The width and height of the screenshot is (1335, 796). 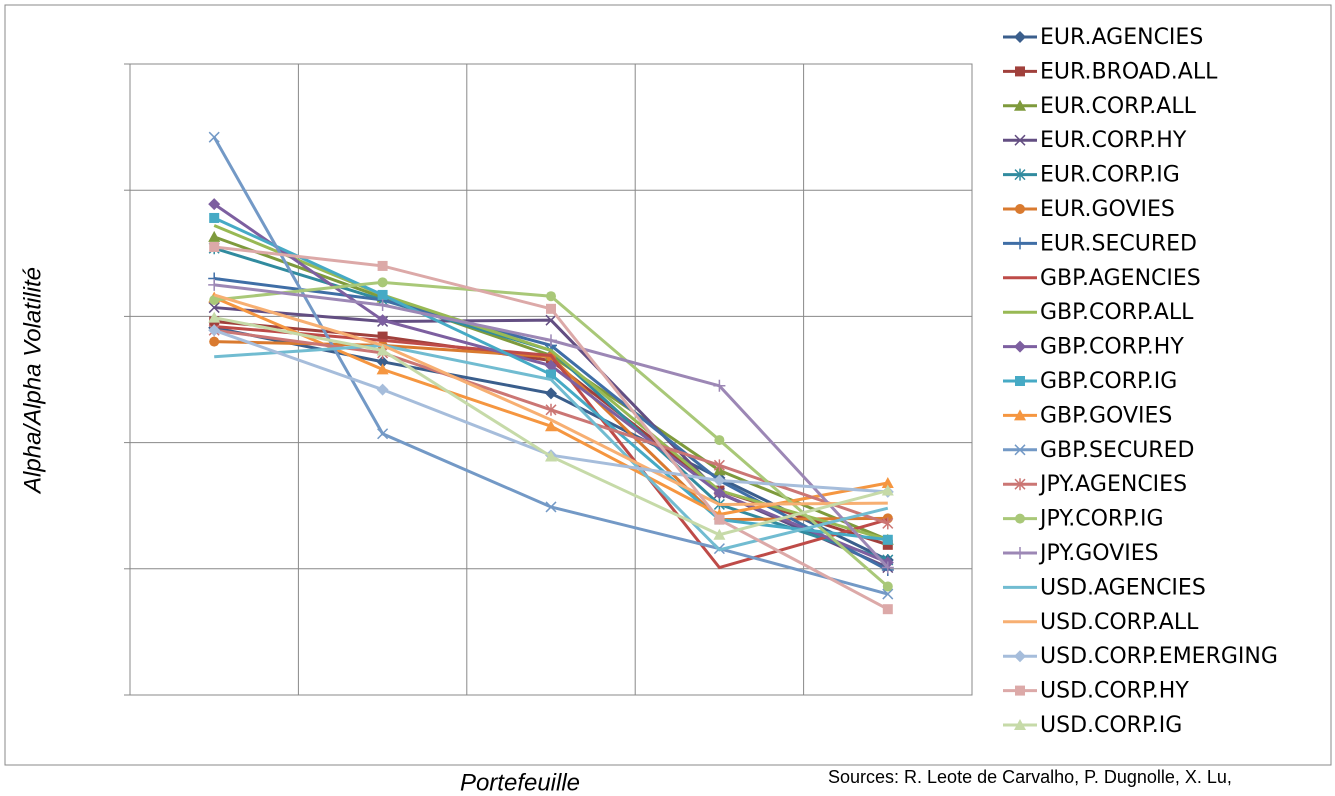 What do you see at coordinates (1111, 725) in the screenshot?
I see `legend-label: USD.CORP.IG` at bounding box center [1111, 725].